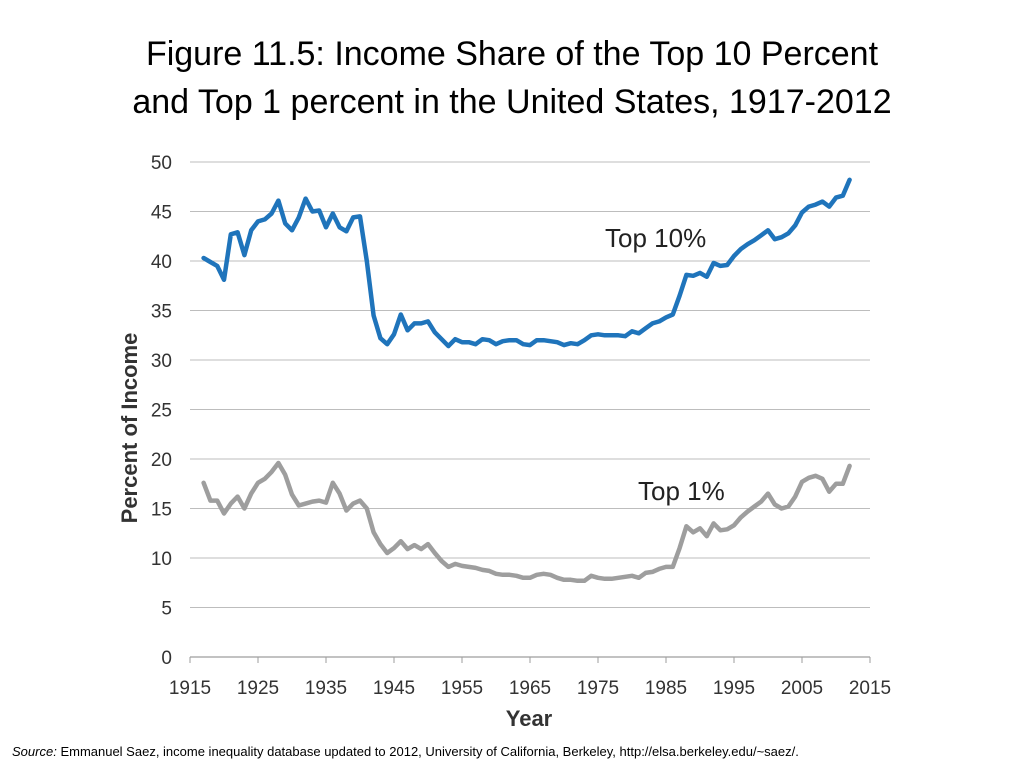 This screenshot has height=768, width=1024. What do you see at coordinates (802, 688) in the screenshot?
I see `x-tick-label: 2005` at bounding box center [802, 688].